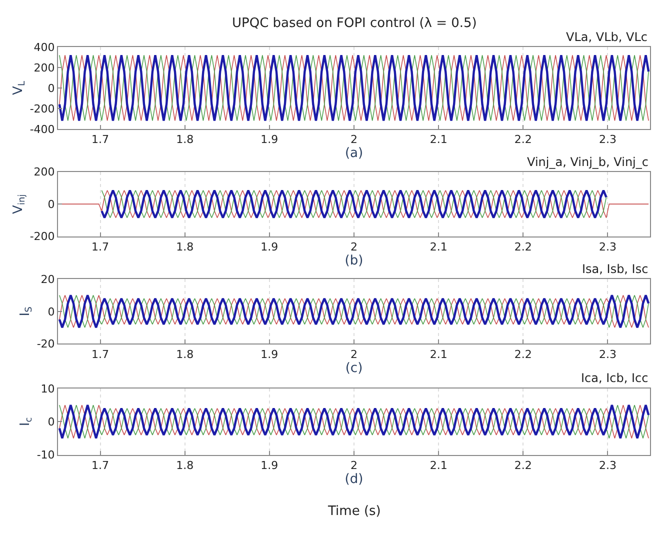 This screenshot has height=535, width=656. What do you see at coordinates (354, 260) in the screenshot?
I see `x-axis-title: (b)` at bounding box center [354, 260].